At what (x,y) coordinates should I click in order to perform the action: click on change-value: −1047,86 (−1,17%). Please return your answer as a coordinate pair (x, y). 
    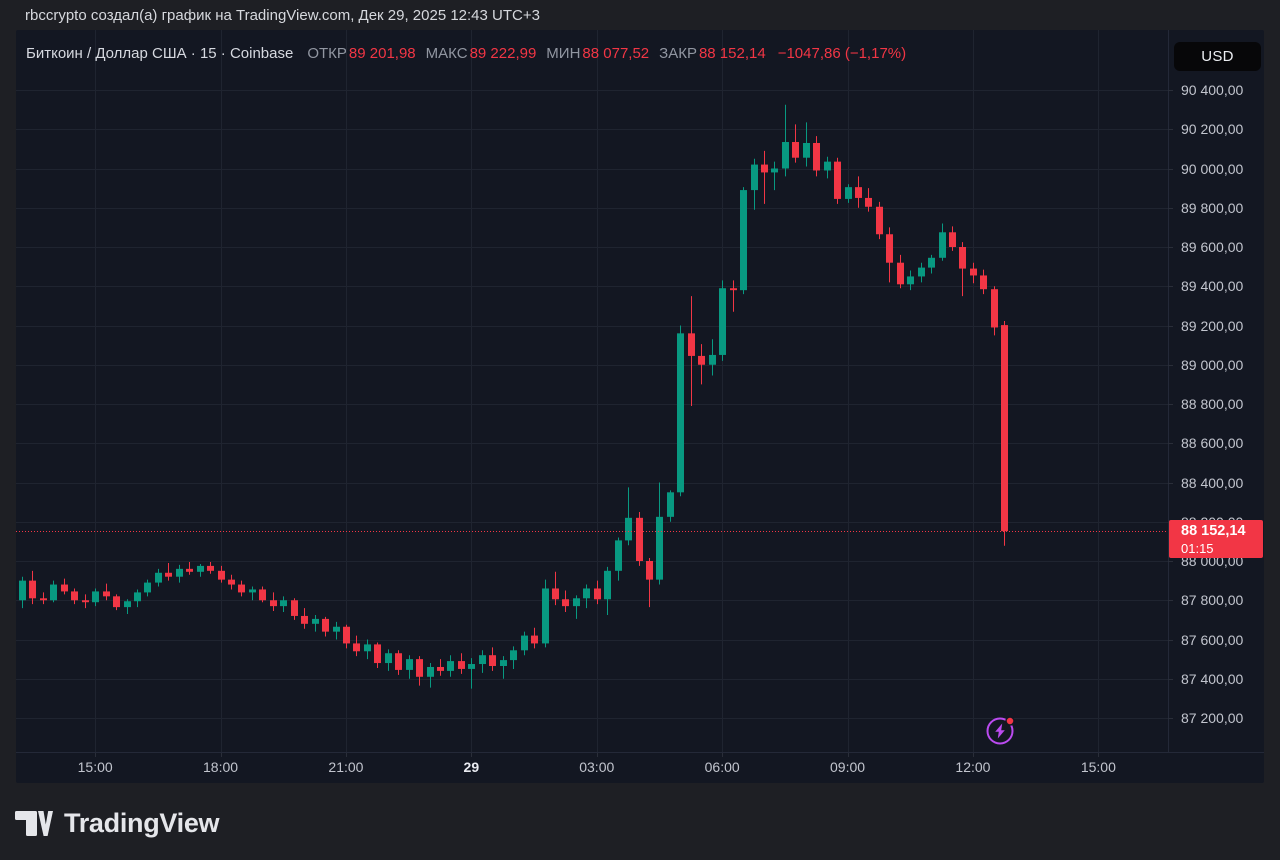
    Looking at the image, I should click on (842, 53).